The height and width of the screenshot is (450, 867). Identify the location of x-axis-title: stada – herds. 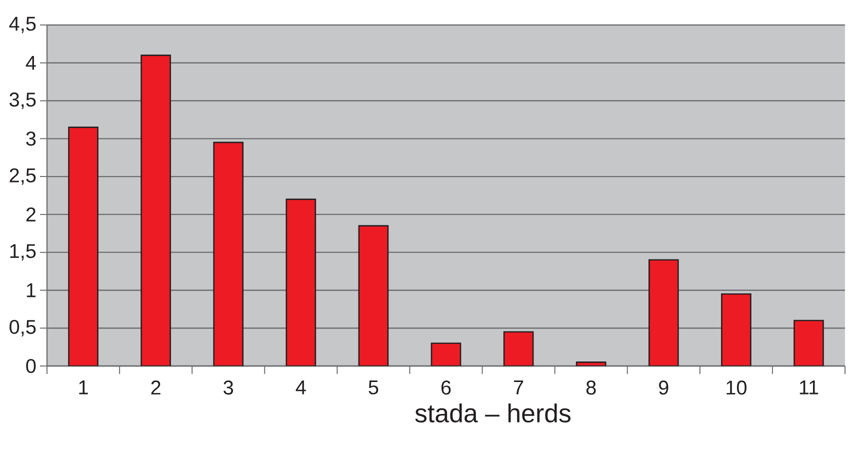
(493, 412).